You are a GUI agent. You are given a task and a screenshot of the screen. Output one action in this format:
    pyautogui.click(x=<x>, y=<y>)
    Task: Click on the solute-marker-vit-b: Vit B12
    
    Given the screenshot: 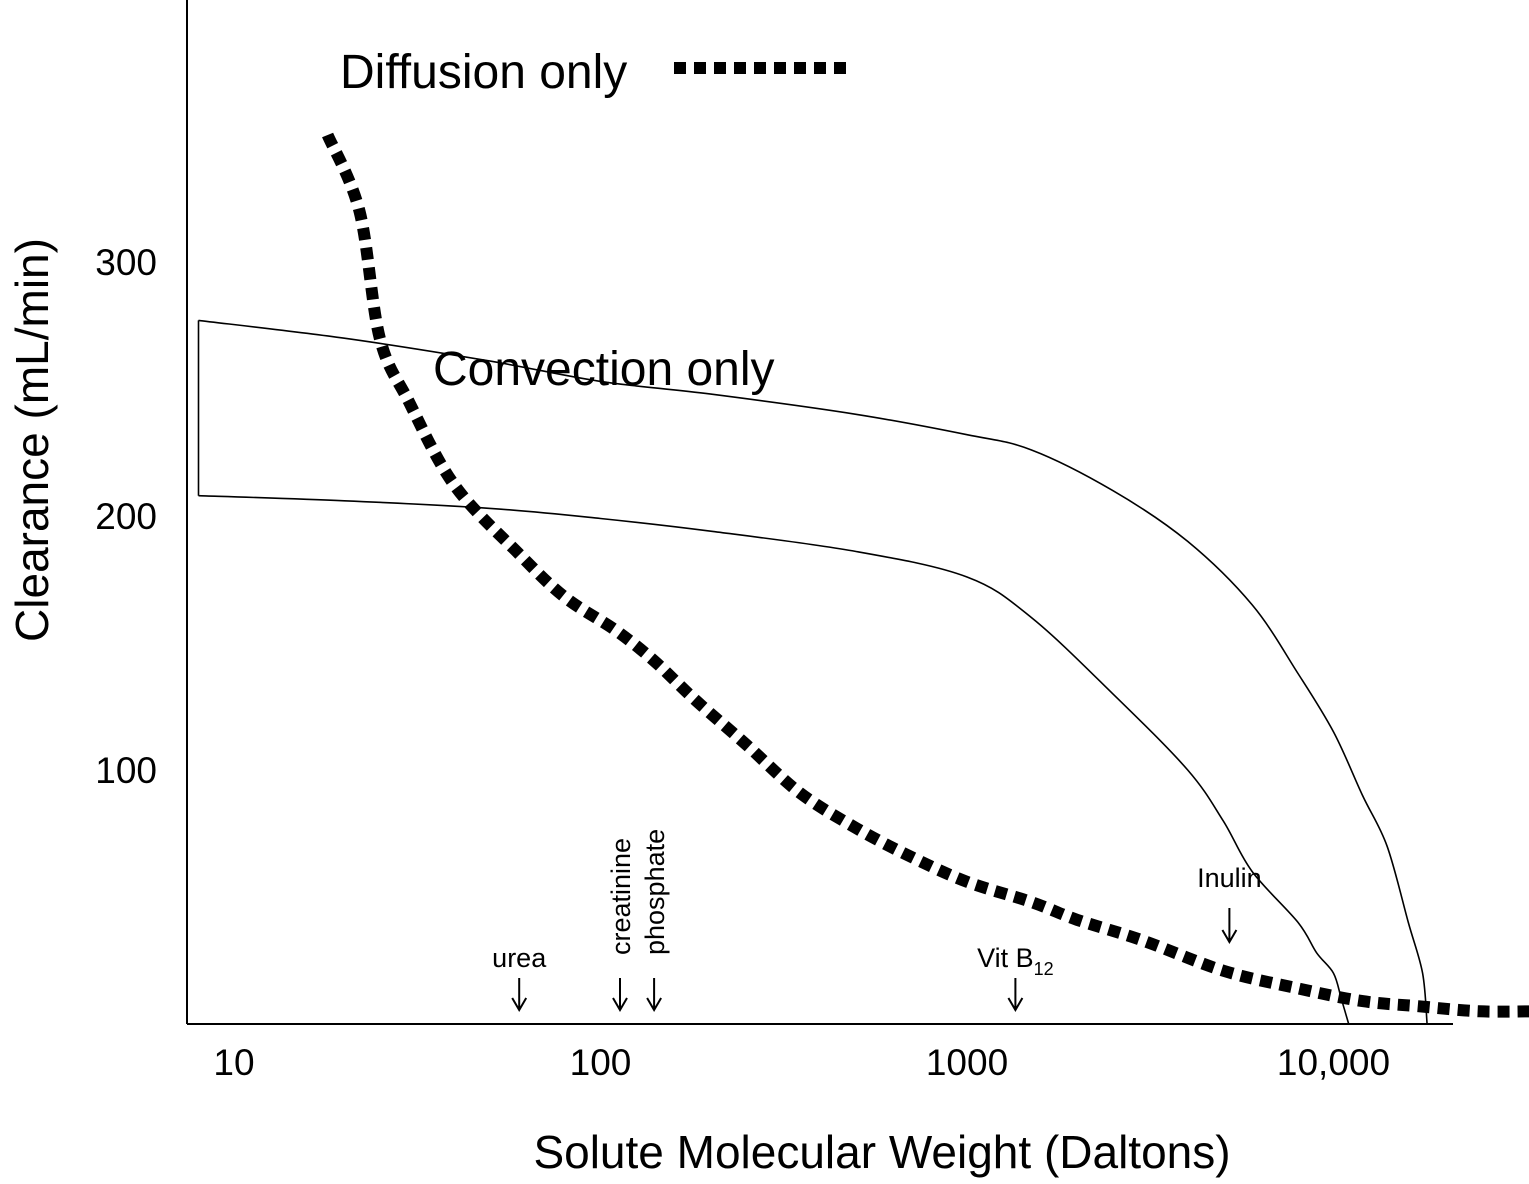 What is the action you would take?
    pyautogui.click(x=1015, y=977)
    